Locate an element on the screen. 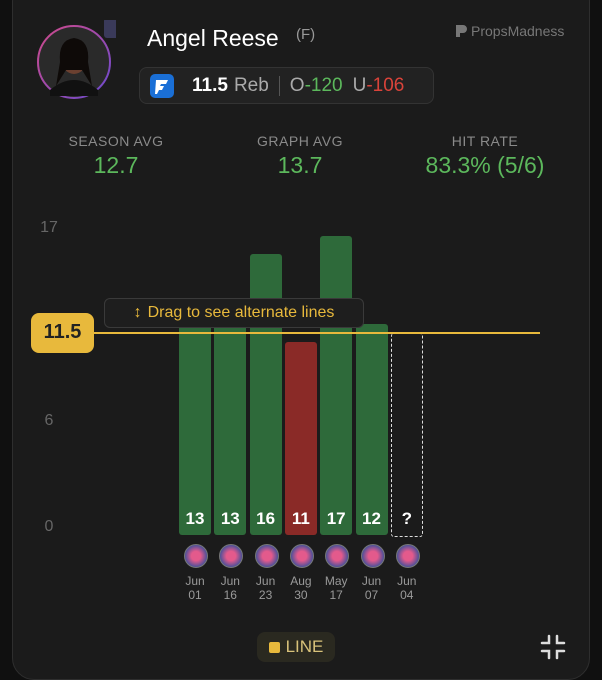 The width and height of the screenshot is (602, 680). pending-label: ? is located at coordinates (406, 518).